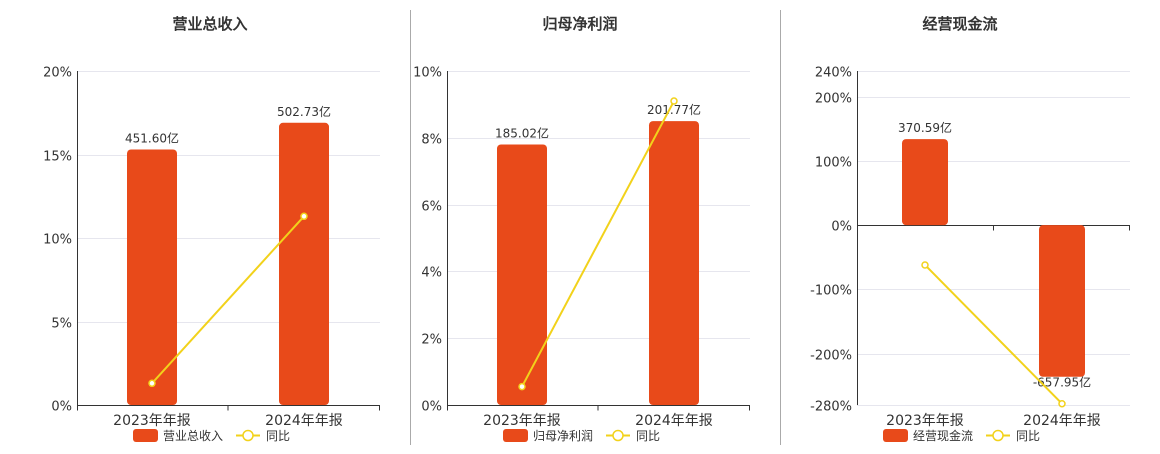 Image resolution: width=1160 pixels, height=454 pixels. Describe the element at coordinates (833, 163) in the screenshot. I see `y-tick-label: 100%` at that location.